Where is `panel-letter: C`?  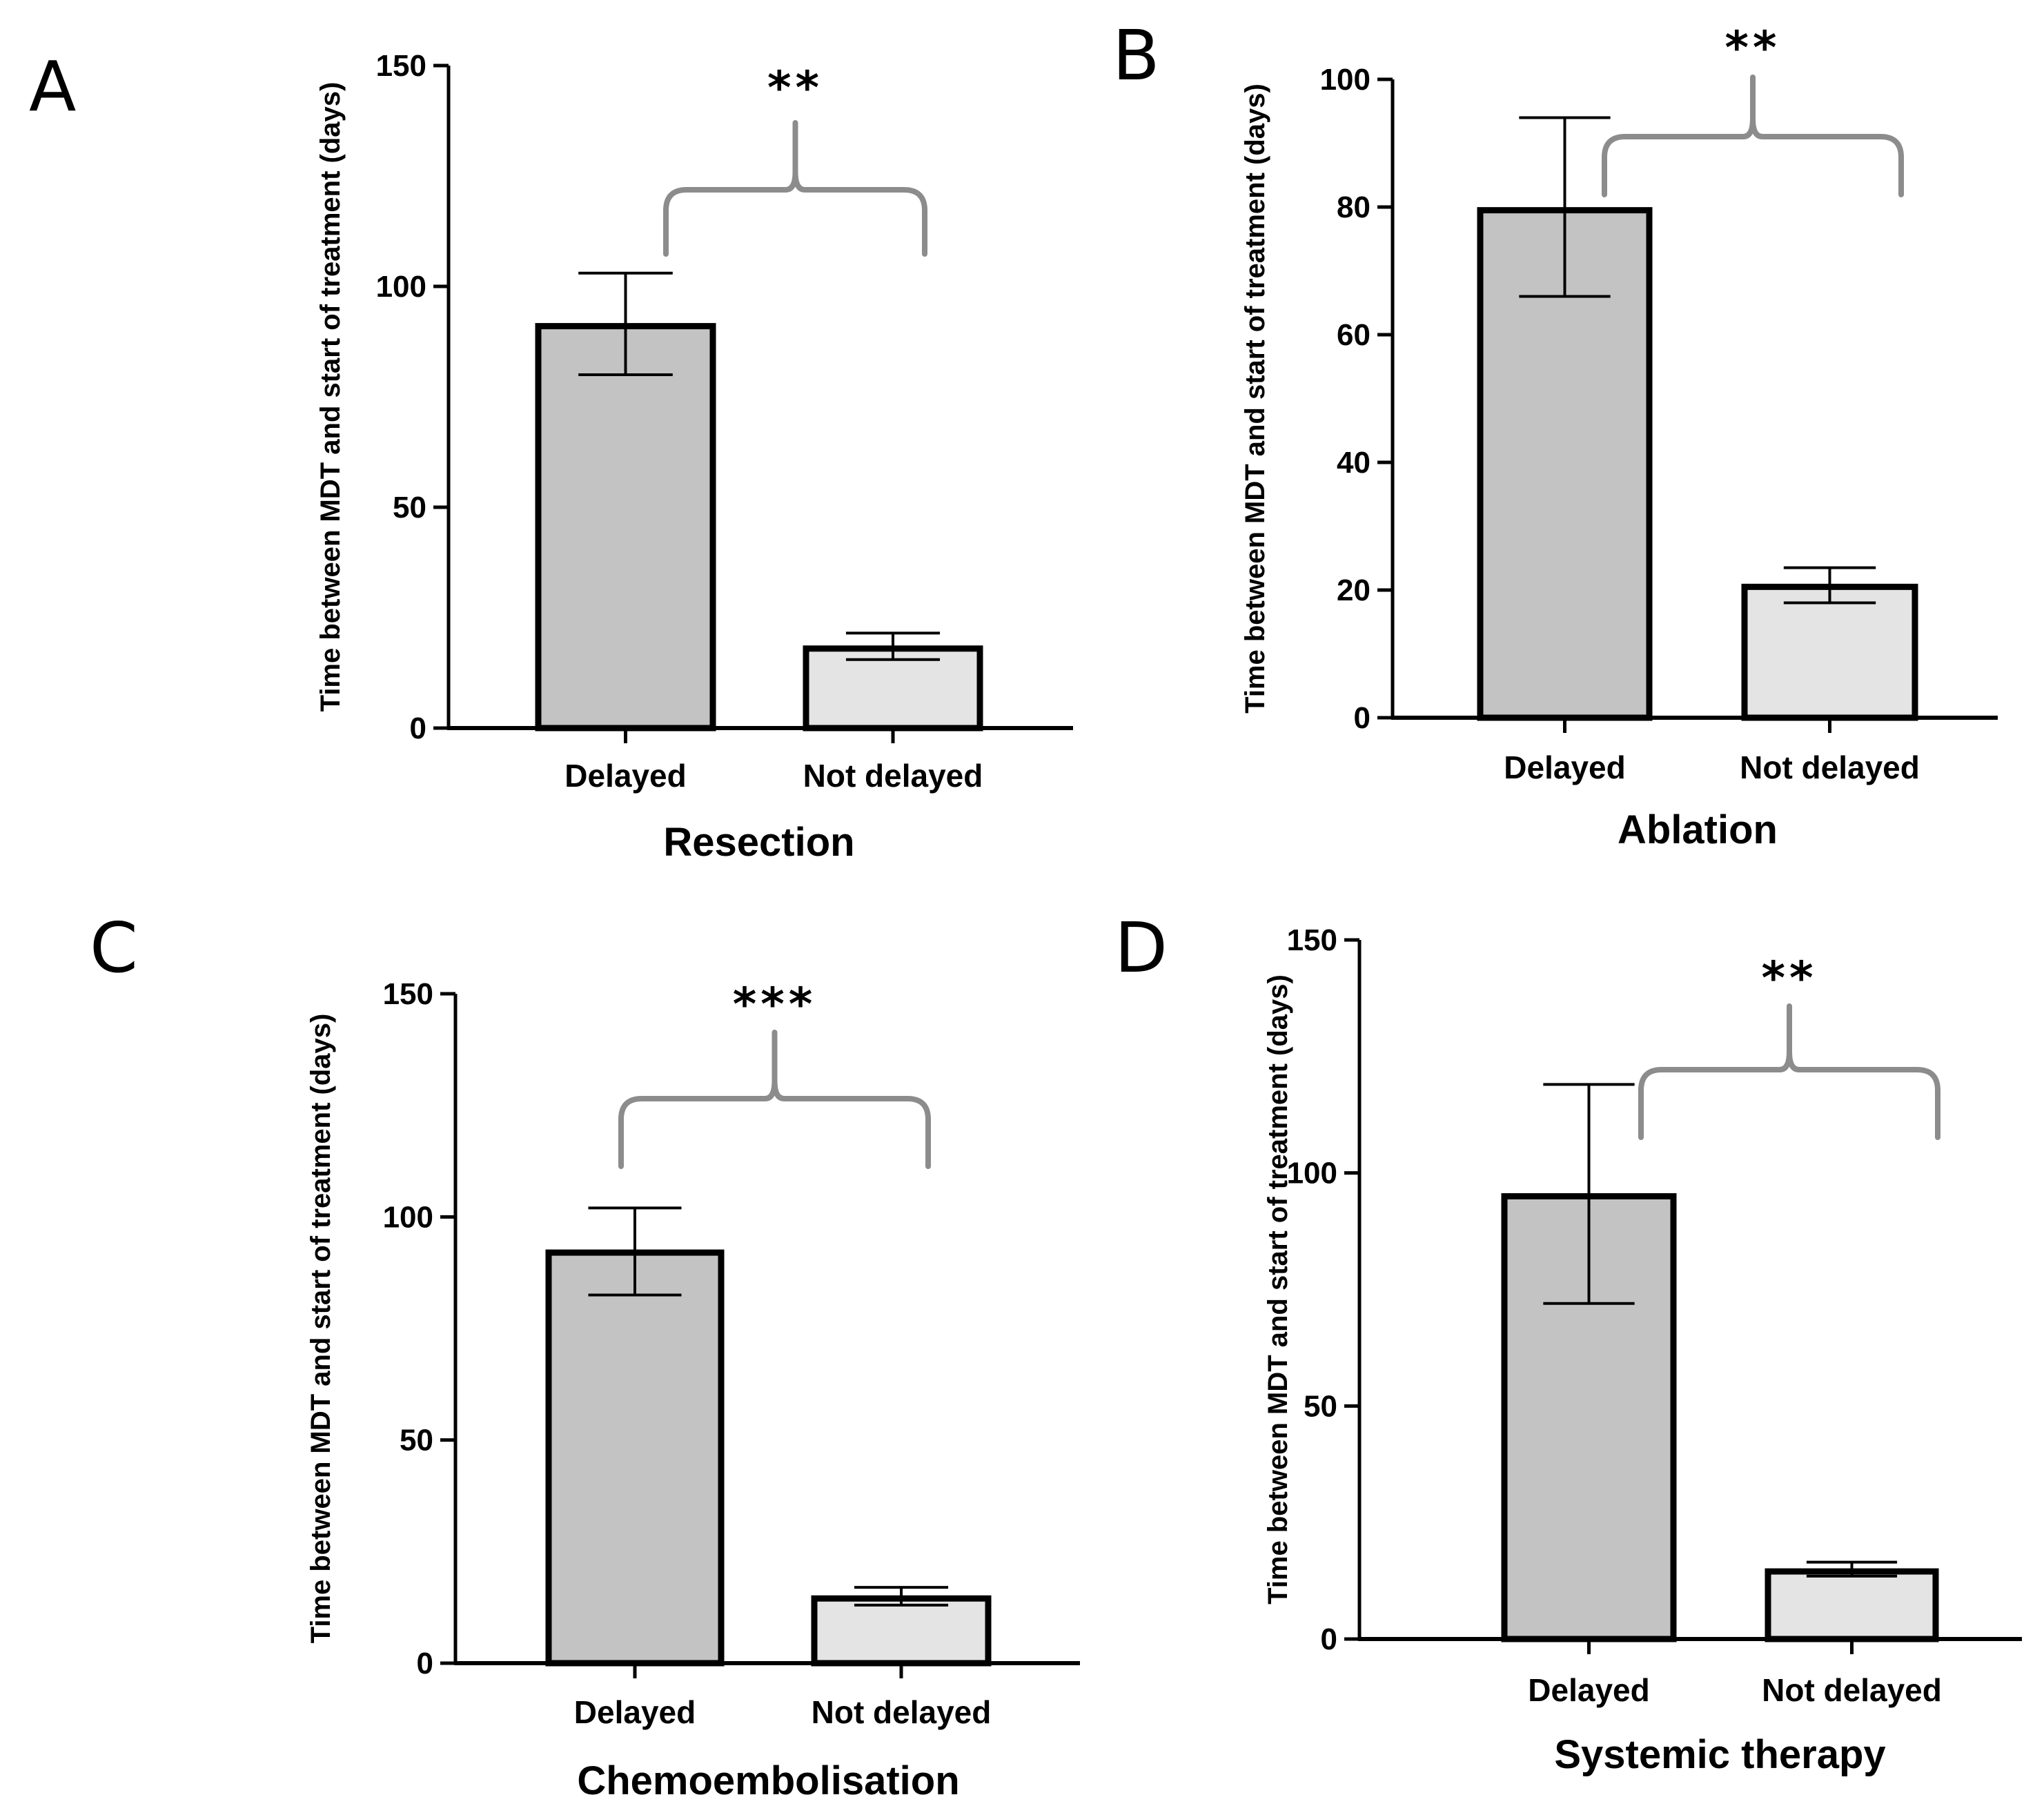
panel-letter: C is located at coordinates (114, 948).